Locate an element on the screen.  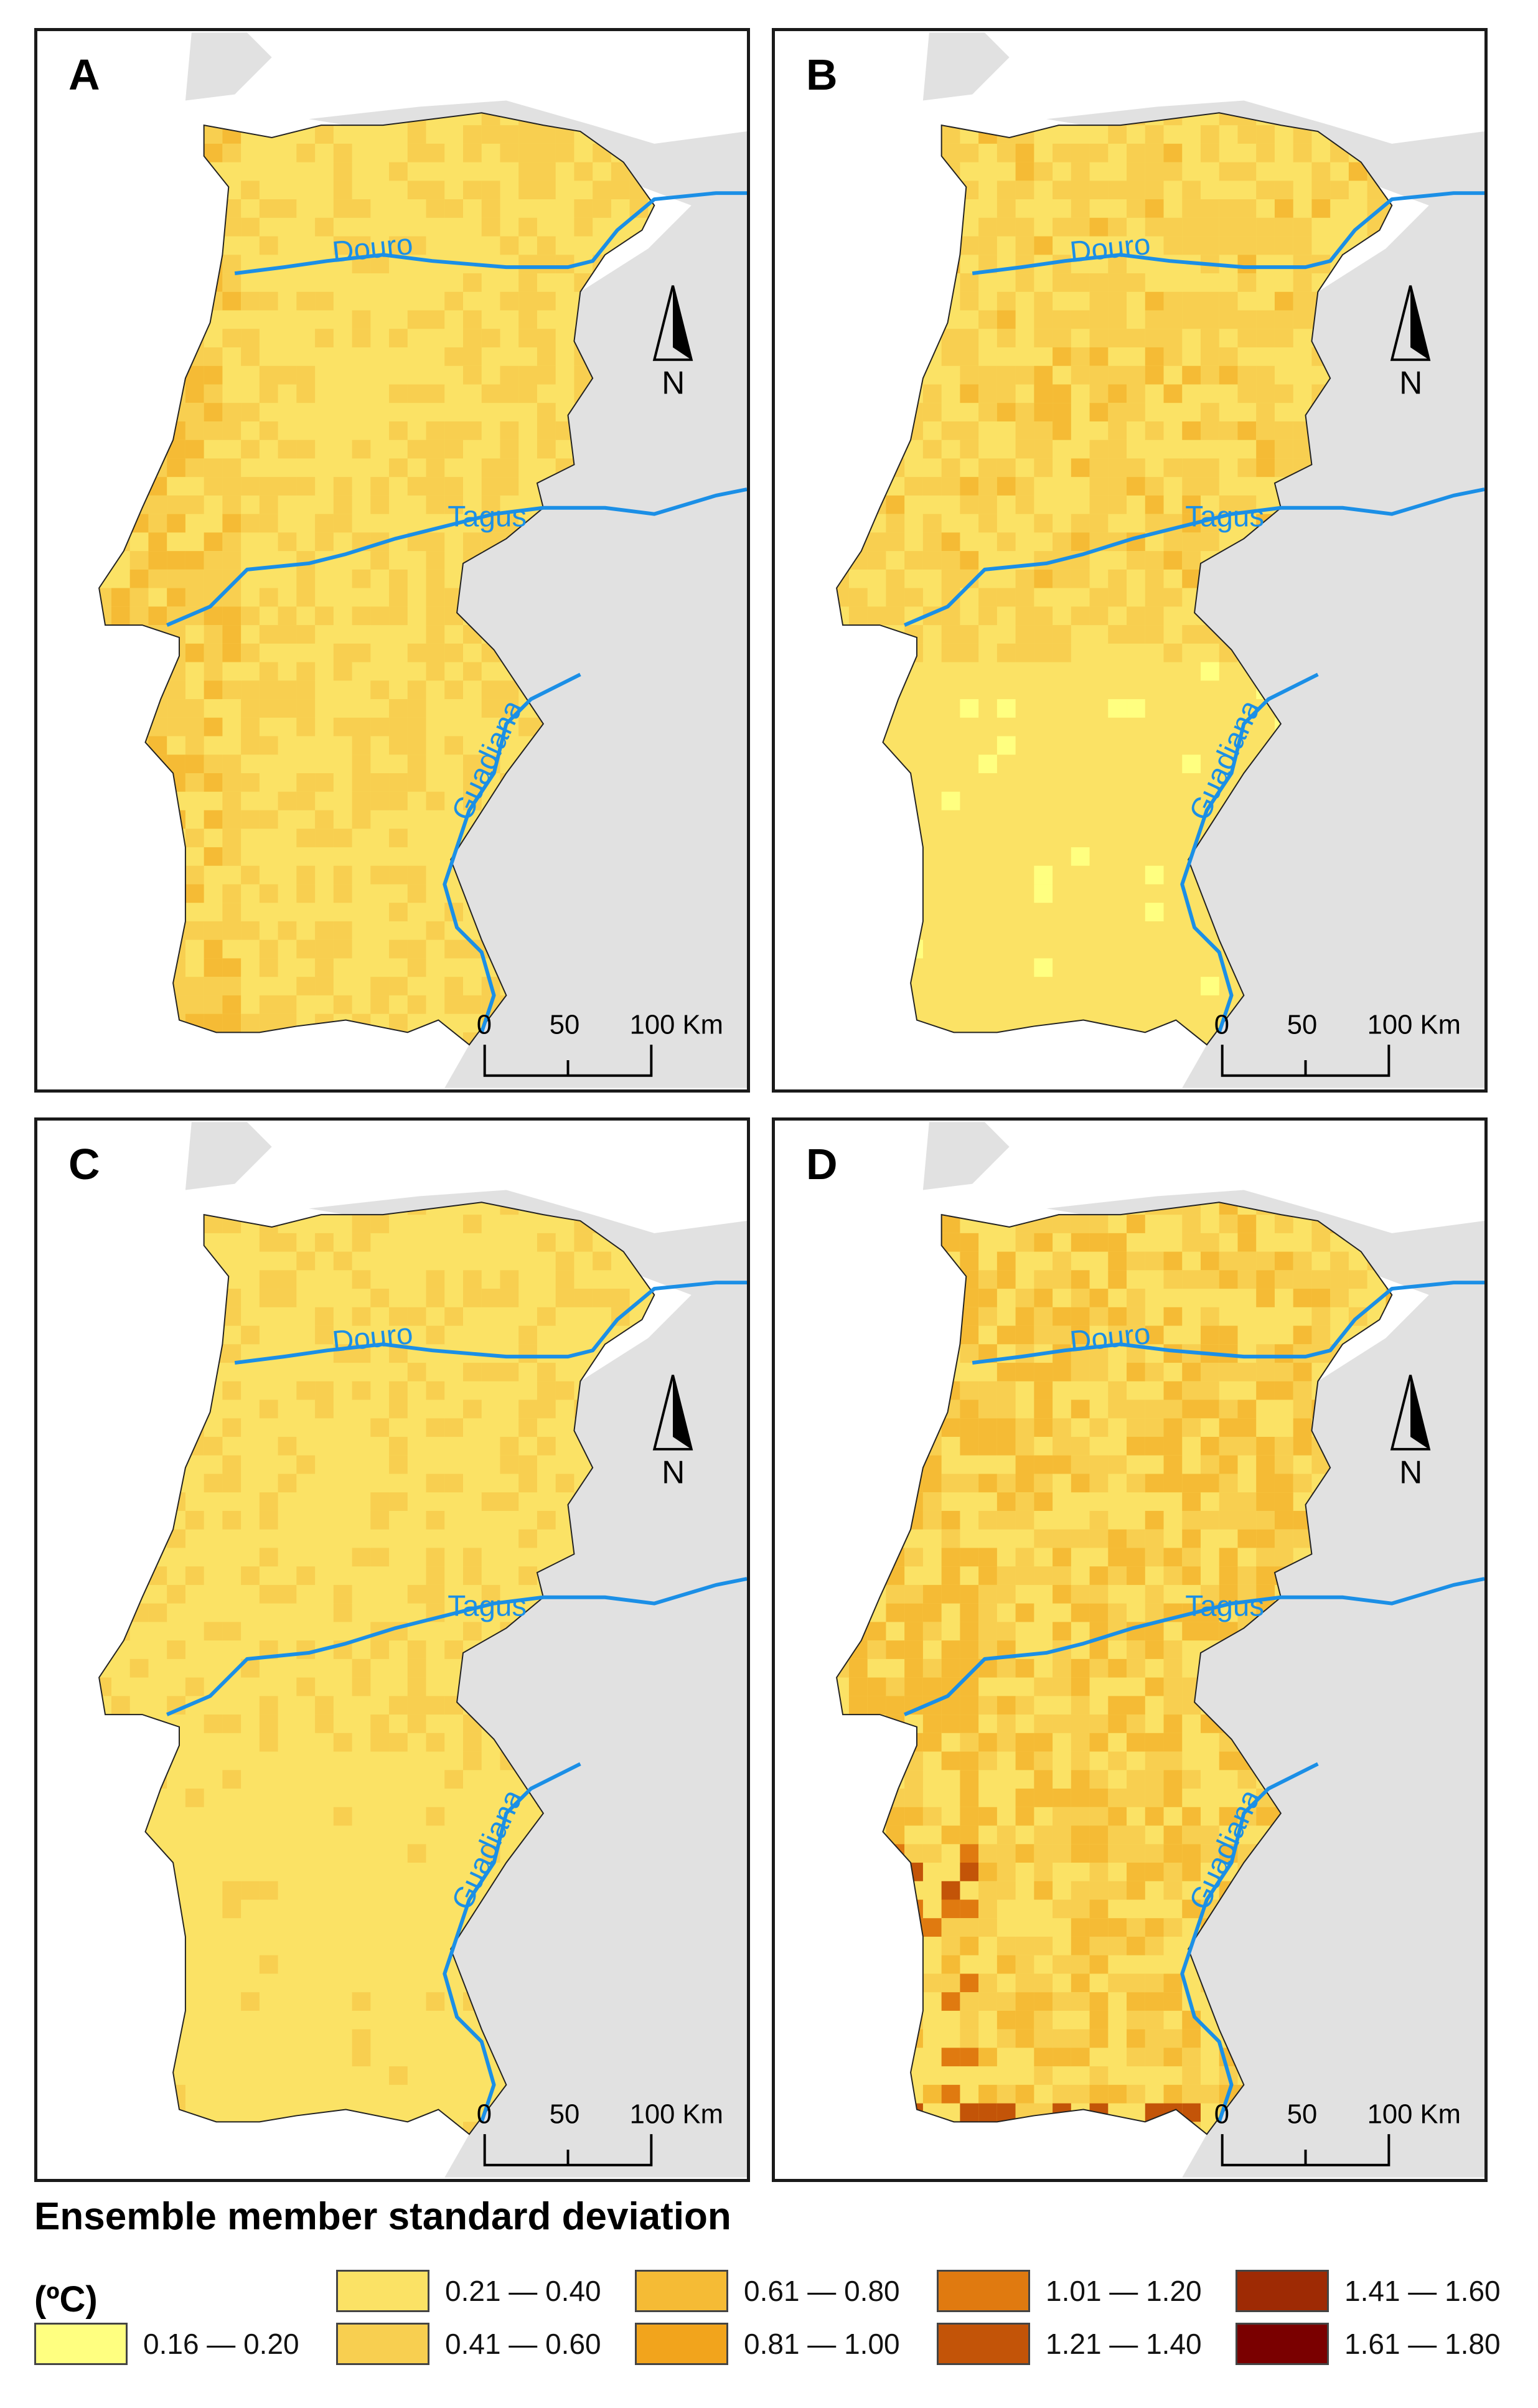
svg-text: 50 is located at coordinates (565, 1025).